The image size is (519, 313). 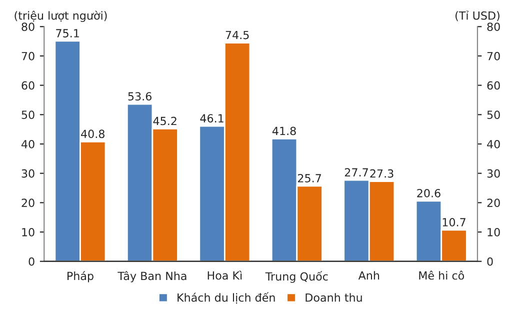 What do you see at coordinates (31, 261) in the screenshot?
I see `y-tick-label: 0` at bounding box center [31, 261].